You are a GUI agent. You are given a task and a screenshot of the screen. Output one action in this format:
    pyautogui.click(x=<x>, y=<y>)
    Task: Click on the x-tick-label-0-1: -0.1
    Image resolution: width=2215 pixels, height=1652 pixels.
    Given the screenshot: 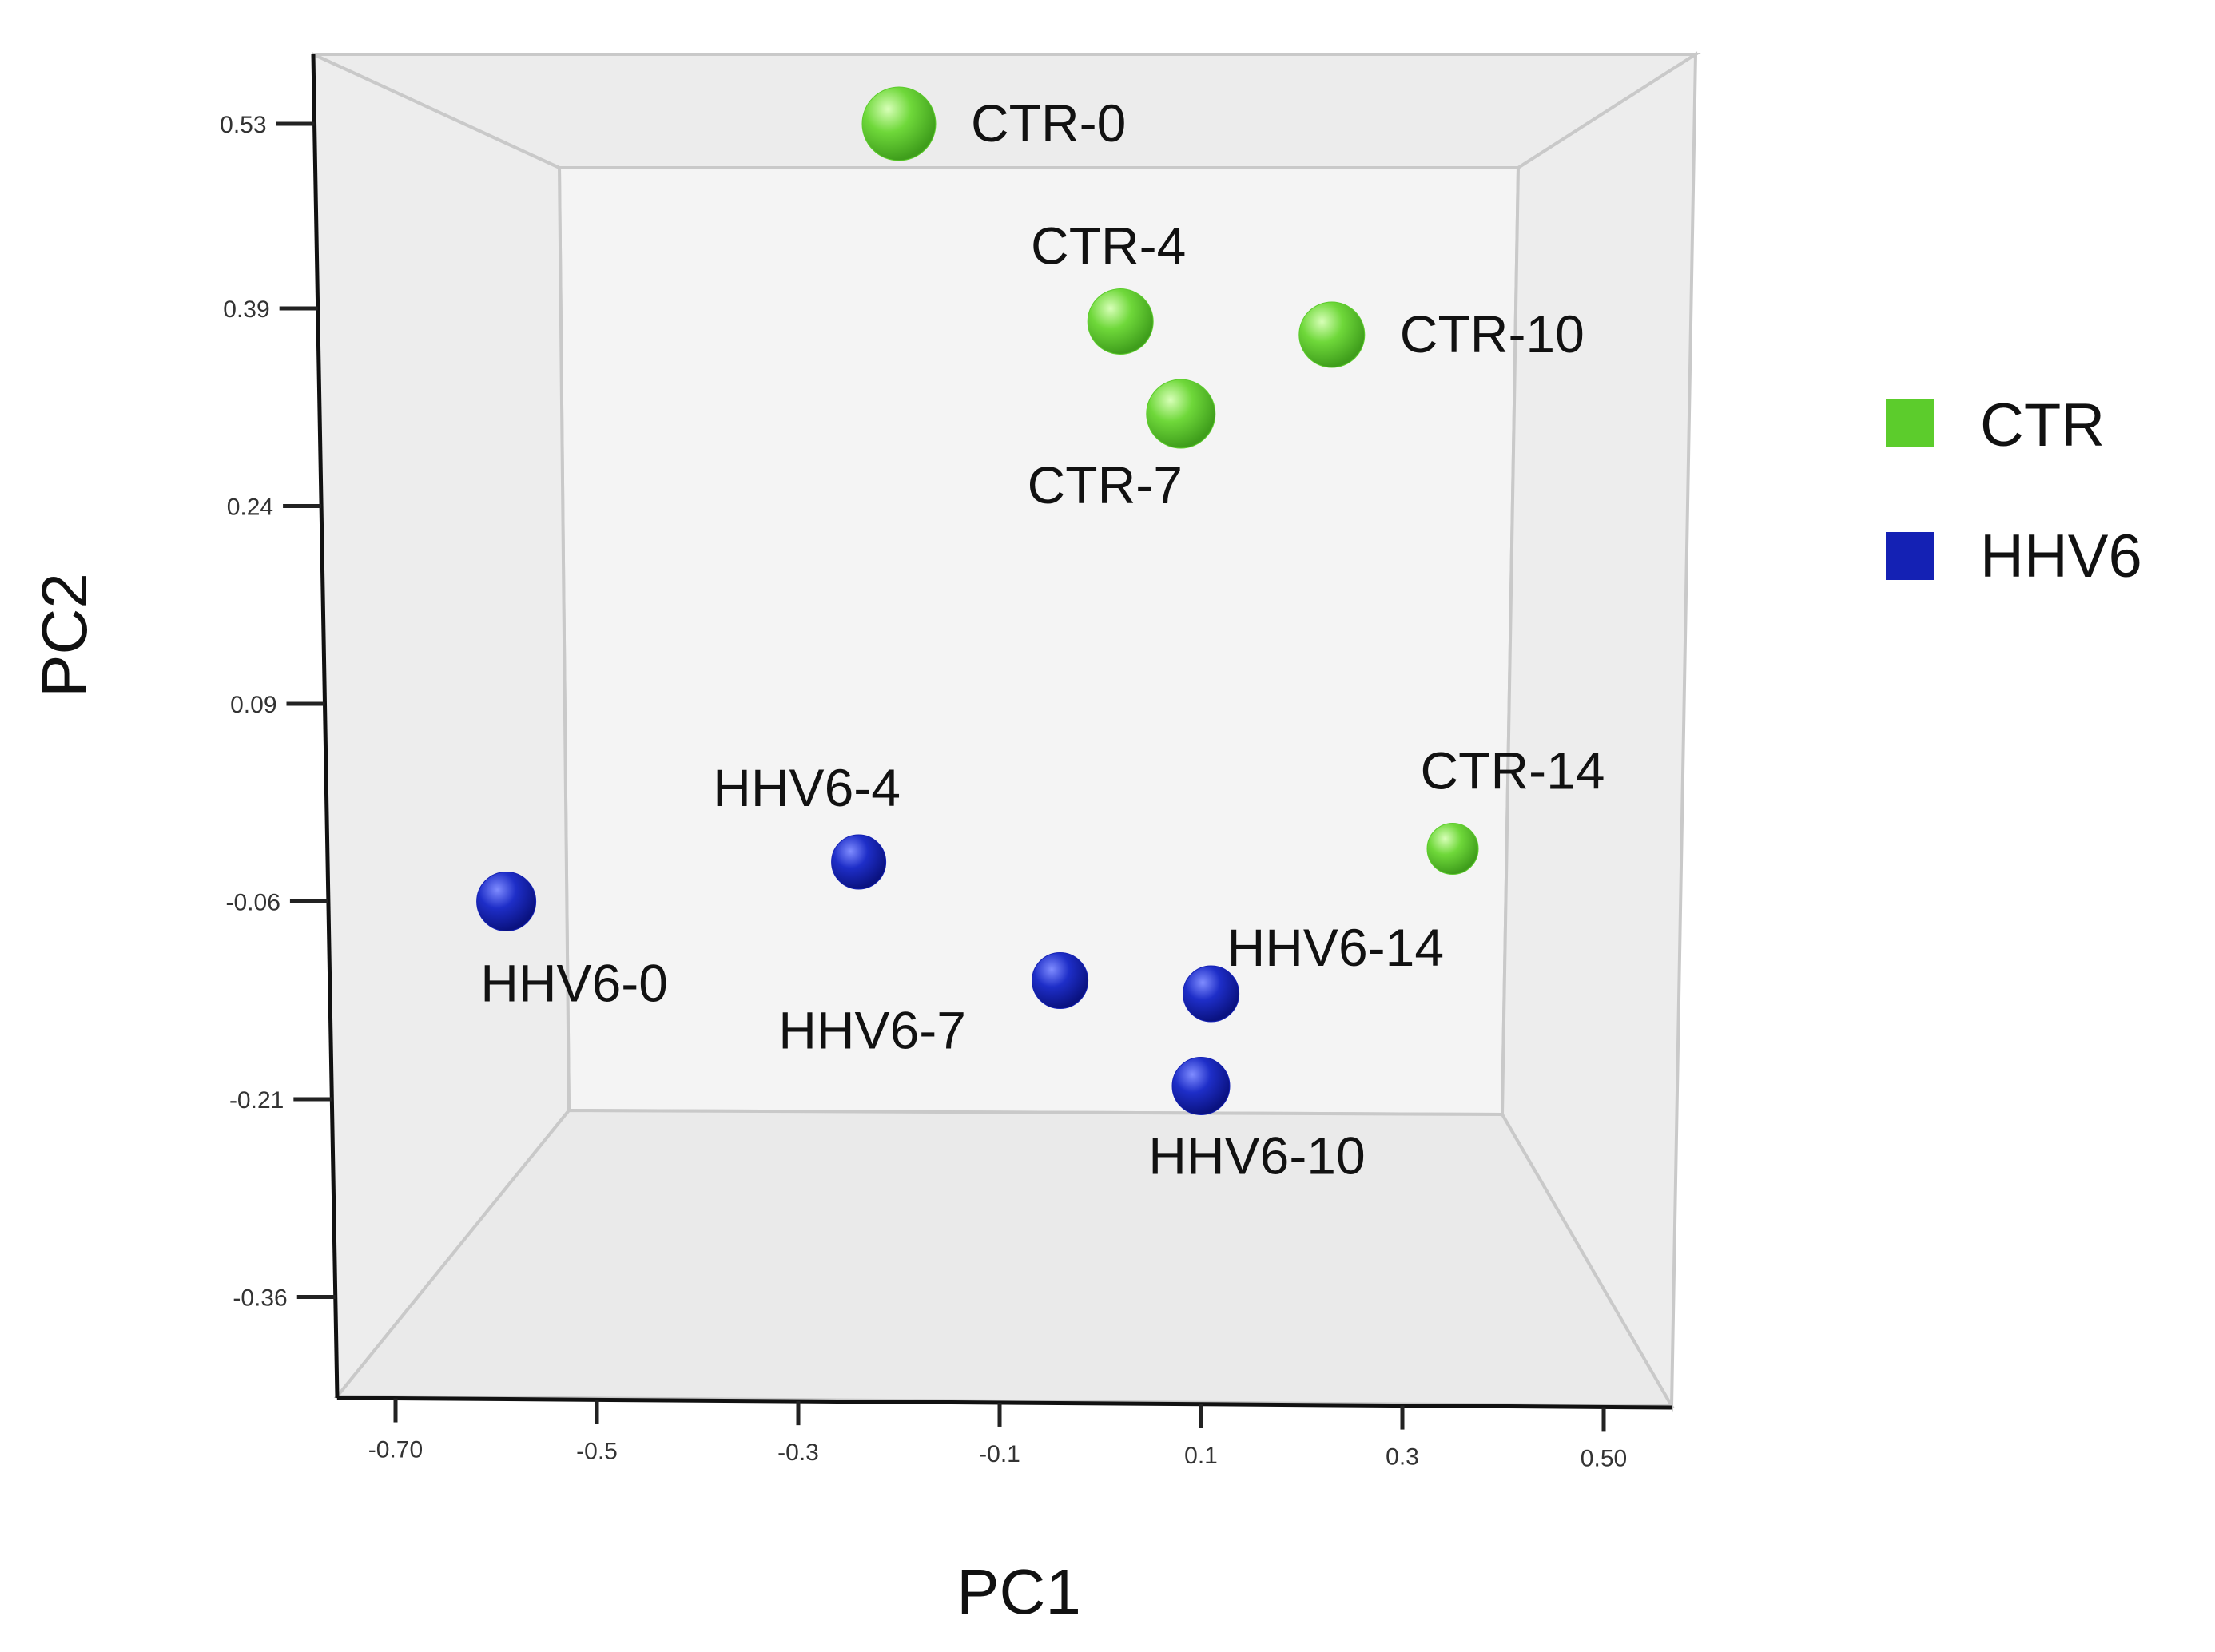 What is the action you would take?
    pyautogui.click(x=999, y=1454)
    